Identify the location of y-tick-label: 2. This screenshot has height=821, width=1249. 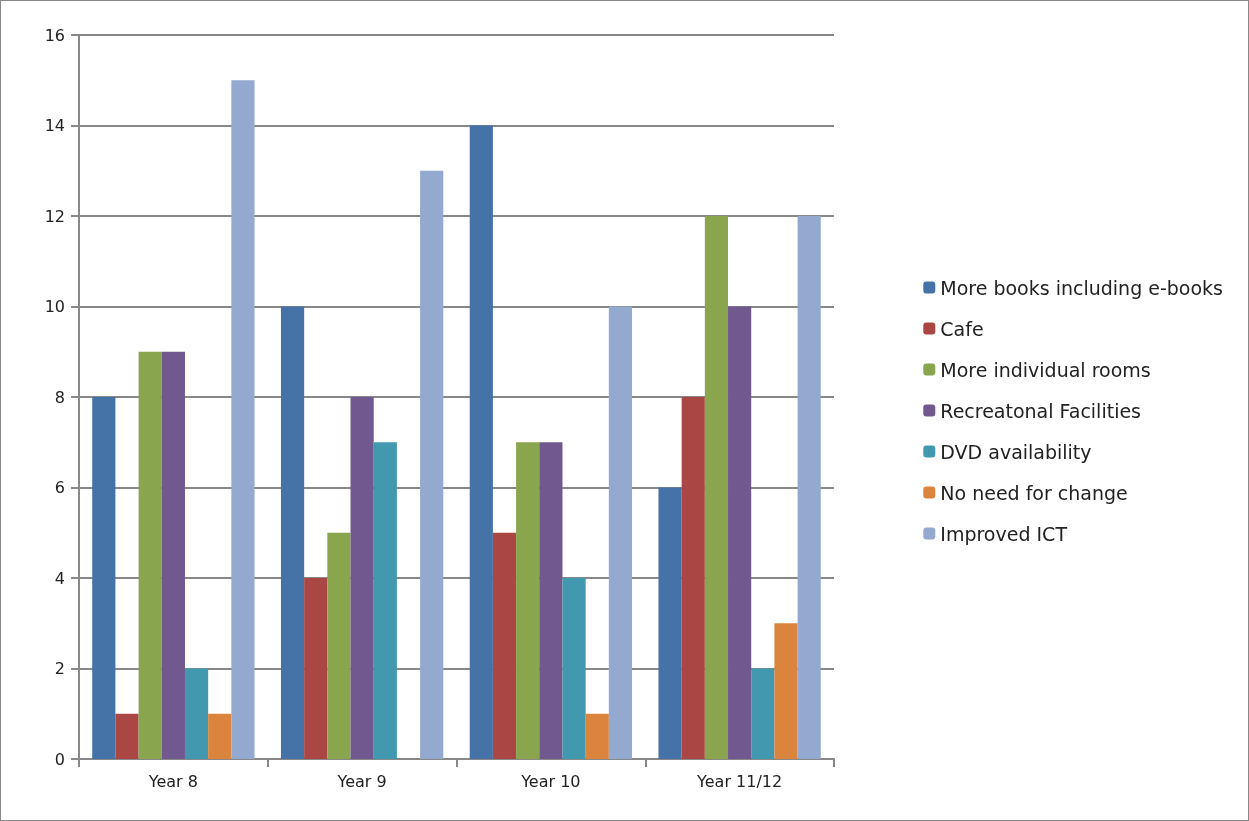
(59, 668).